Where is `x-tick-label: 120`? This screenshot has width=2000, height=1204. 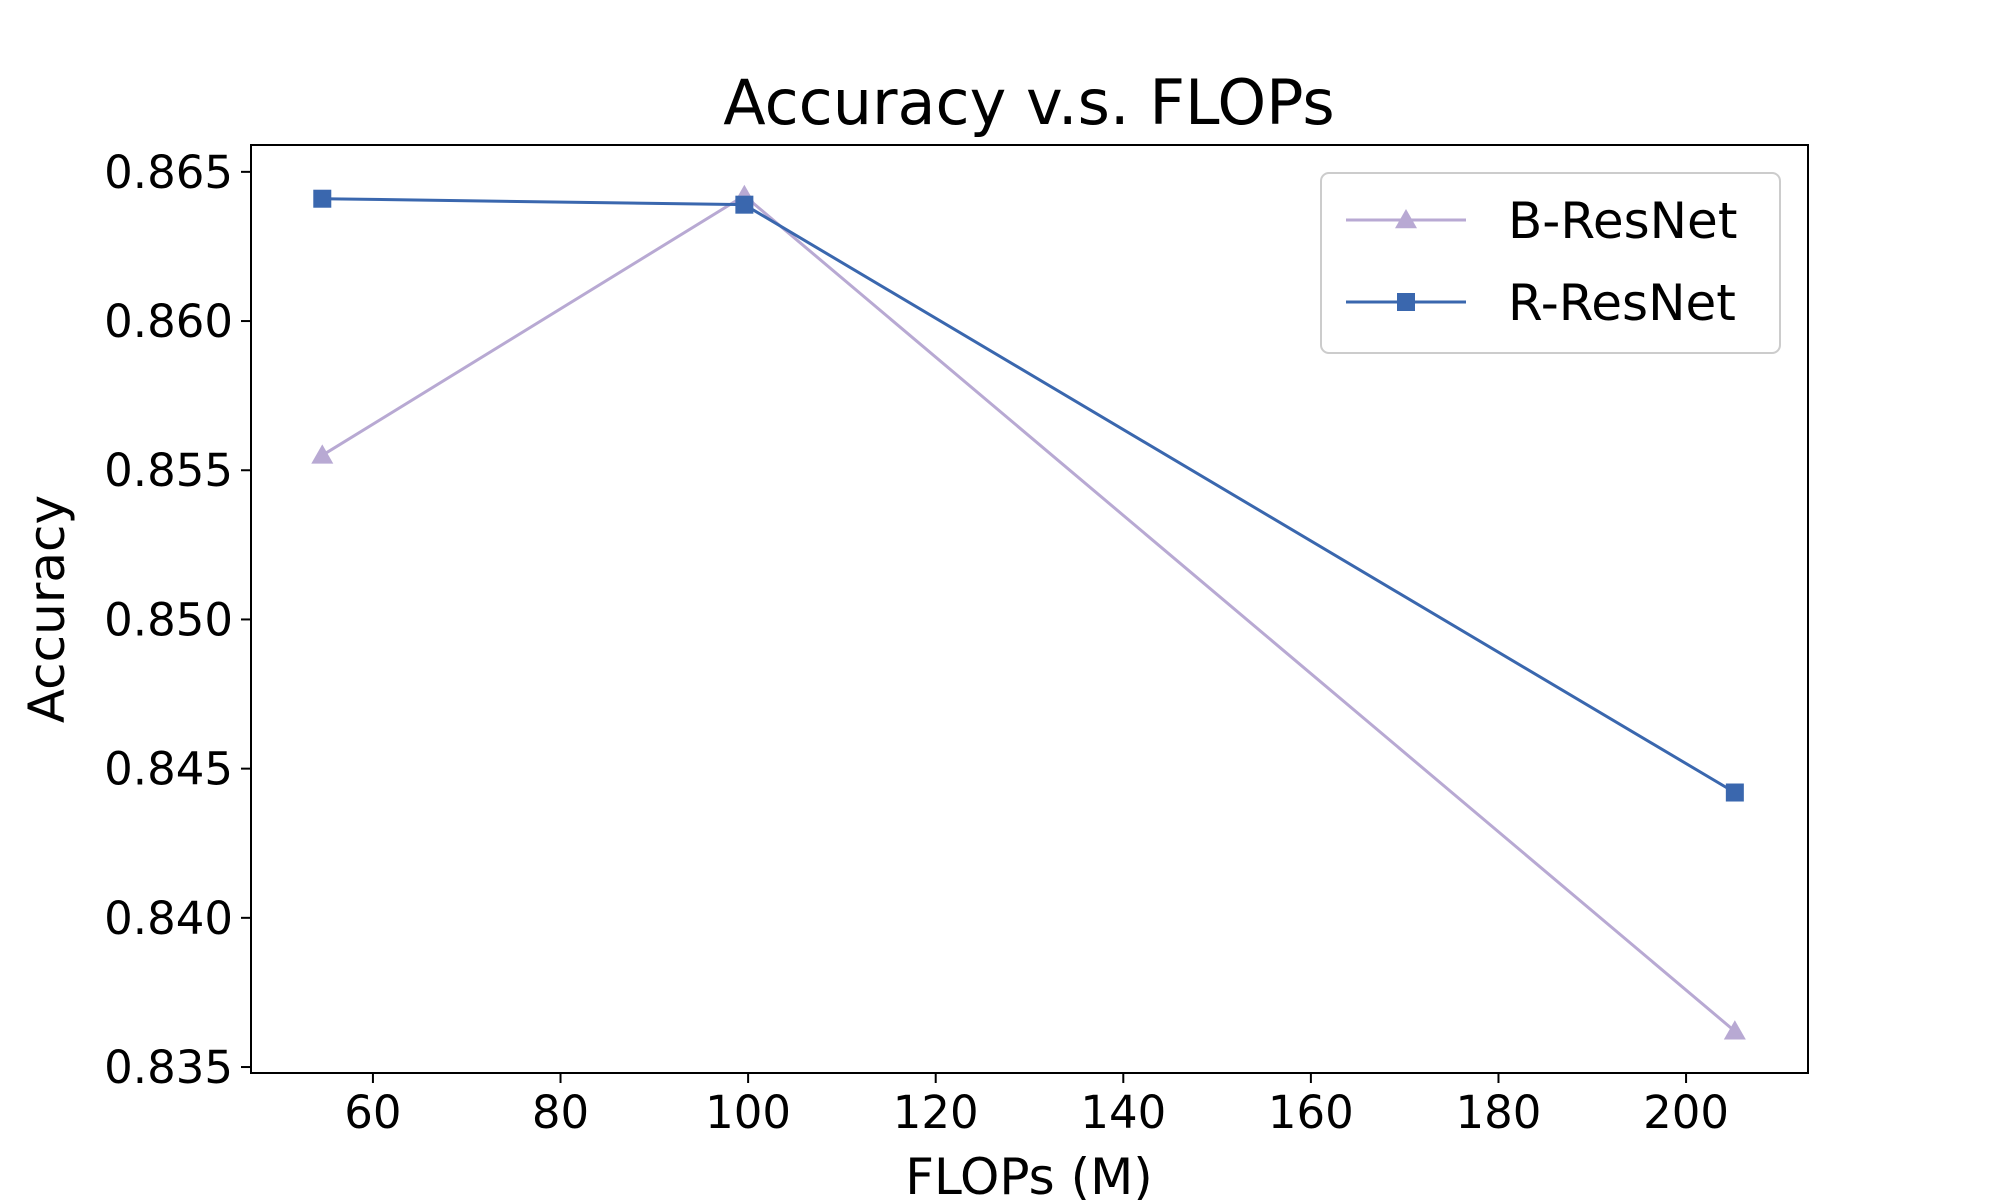
x-tick-label: 120 is located at coordinates (936, 1112).